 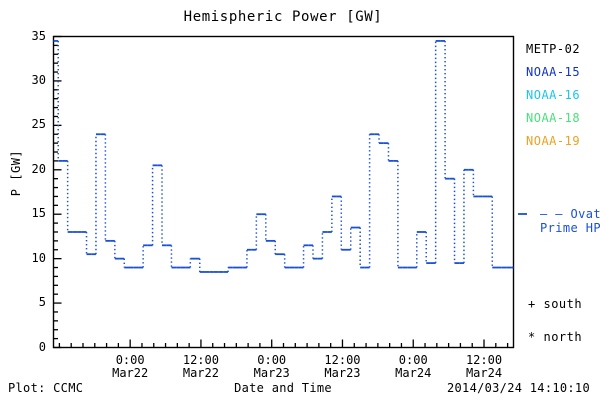 I want to click on ovation-legend-line2: Prime HPI, so click(x=570, y=228).